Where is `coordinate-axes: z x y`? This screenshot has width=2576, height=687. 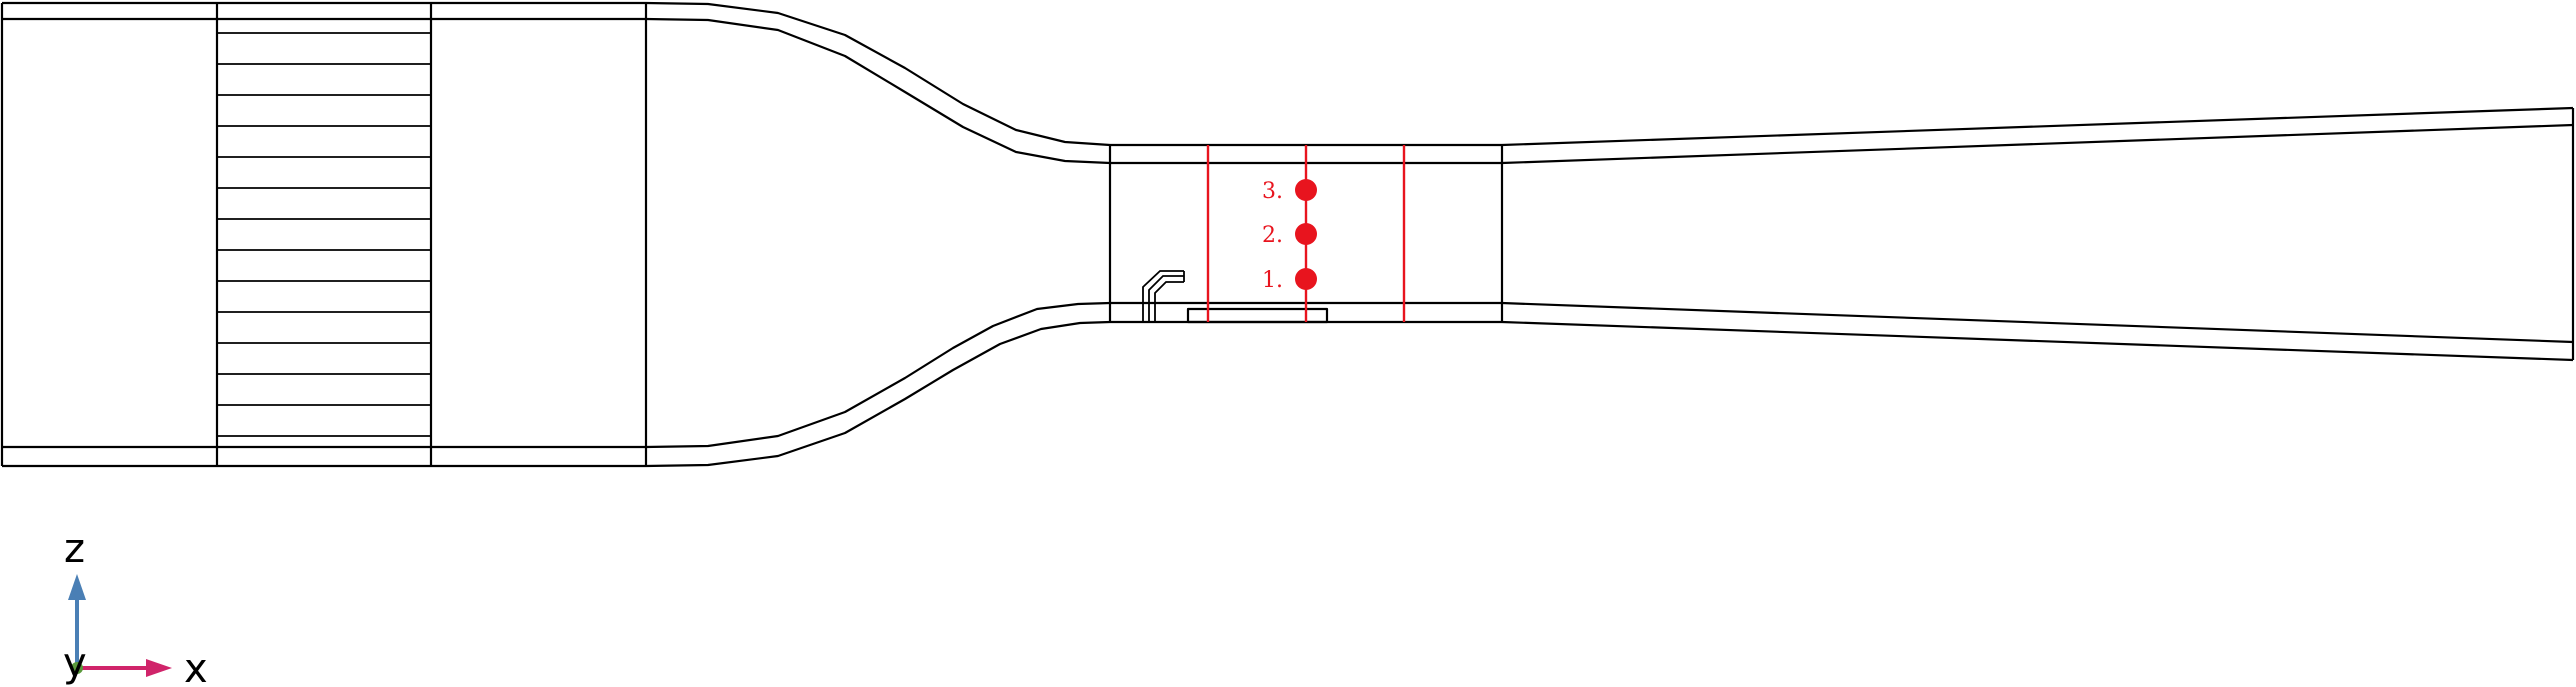 coordinate-axes: z x y is located at coordinates (135, 606).